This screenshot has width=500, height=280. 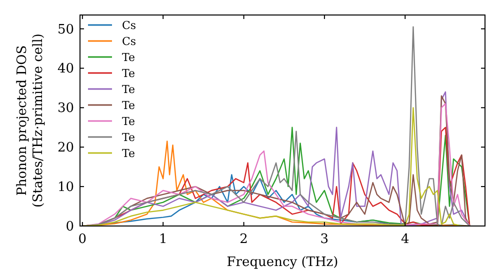 I want to click on x-tick-label: 2, so click(x=244, y=239).